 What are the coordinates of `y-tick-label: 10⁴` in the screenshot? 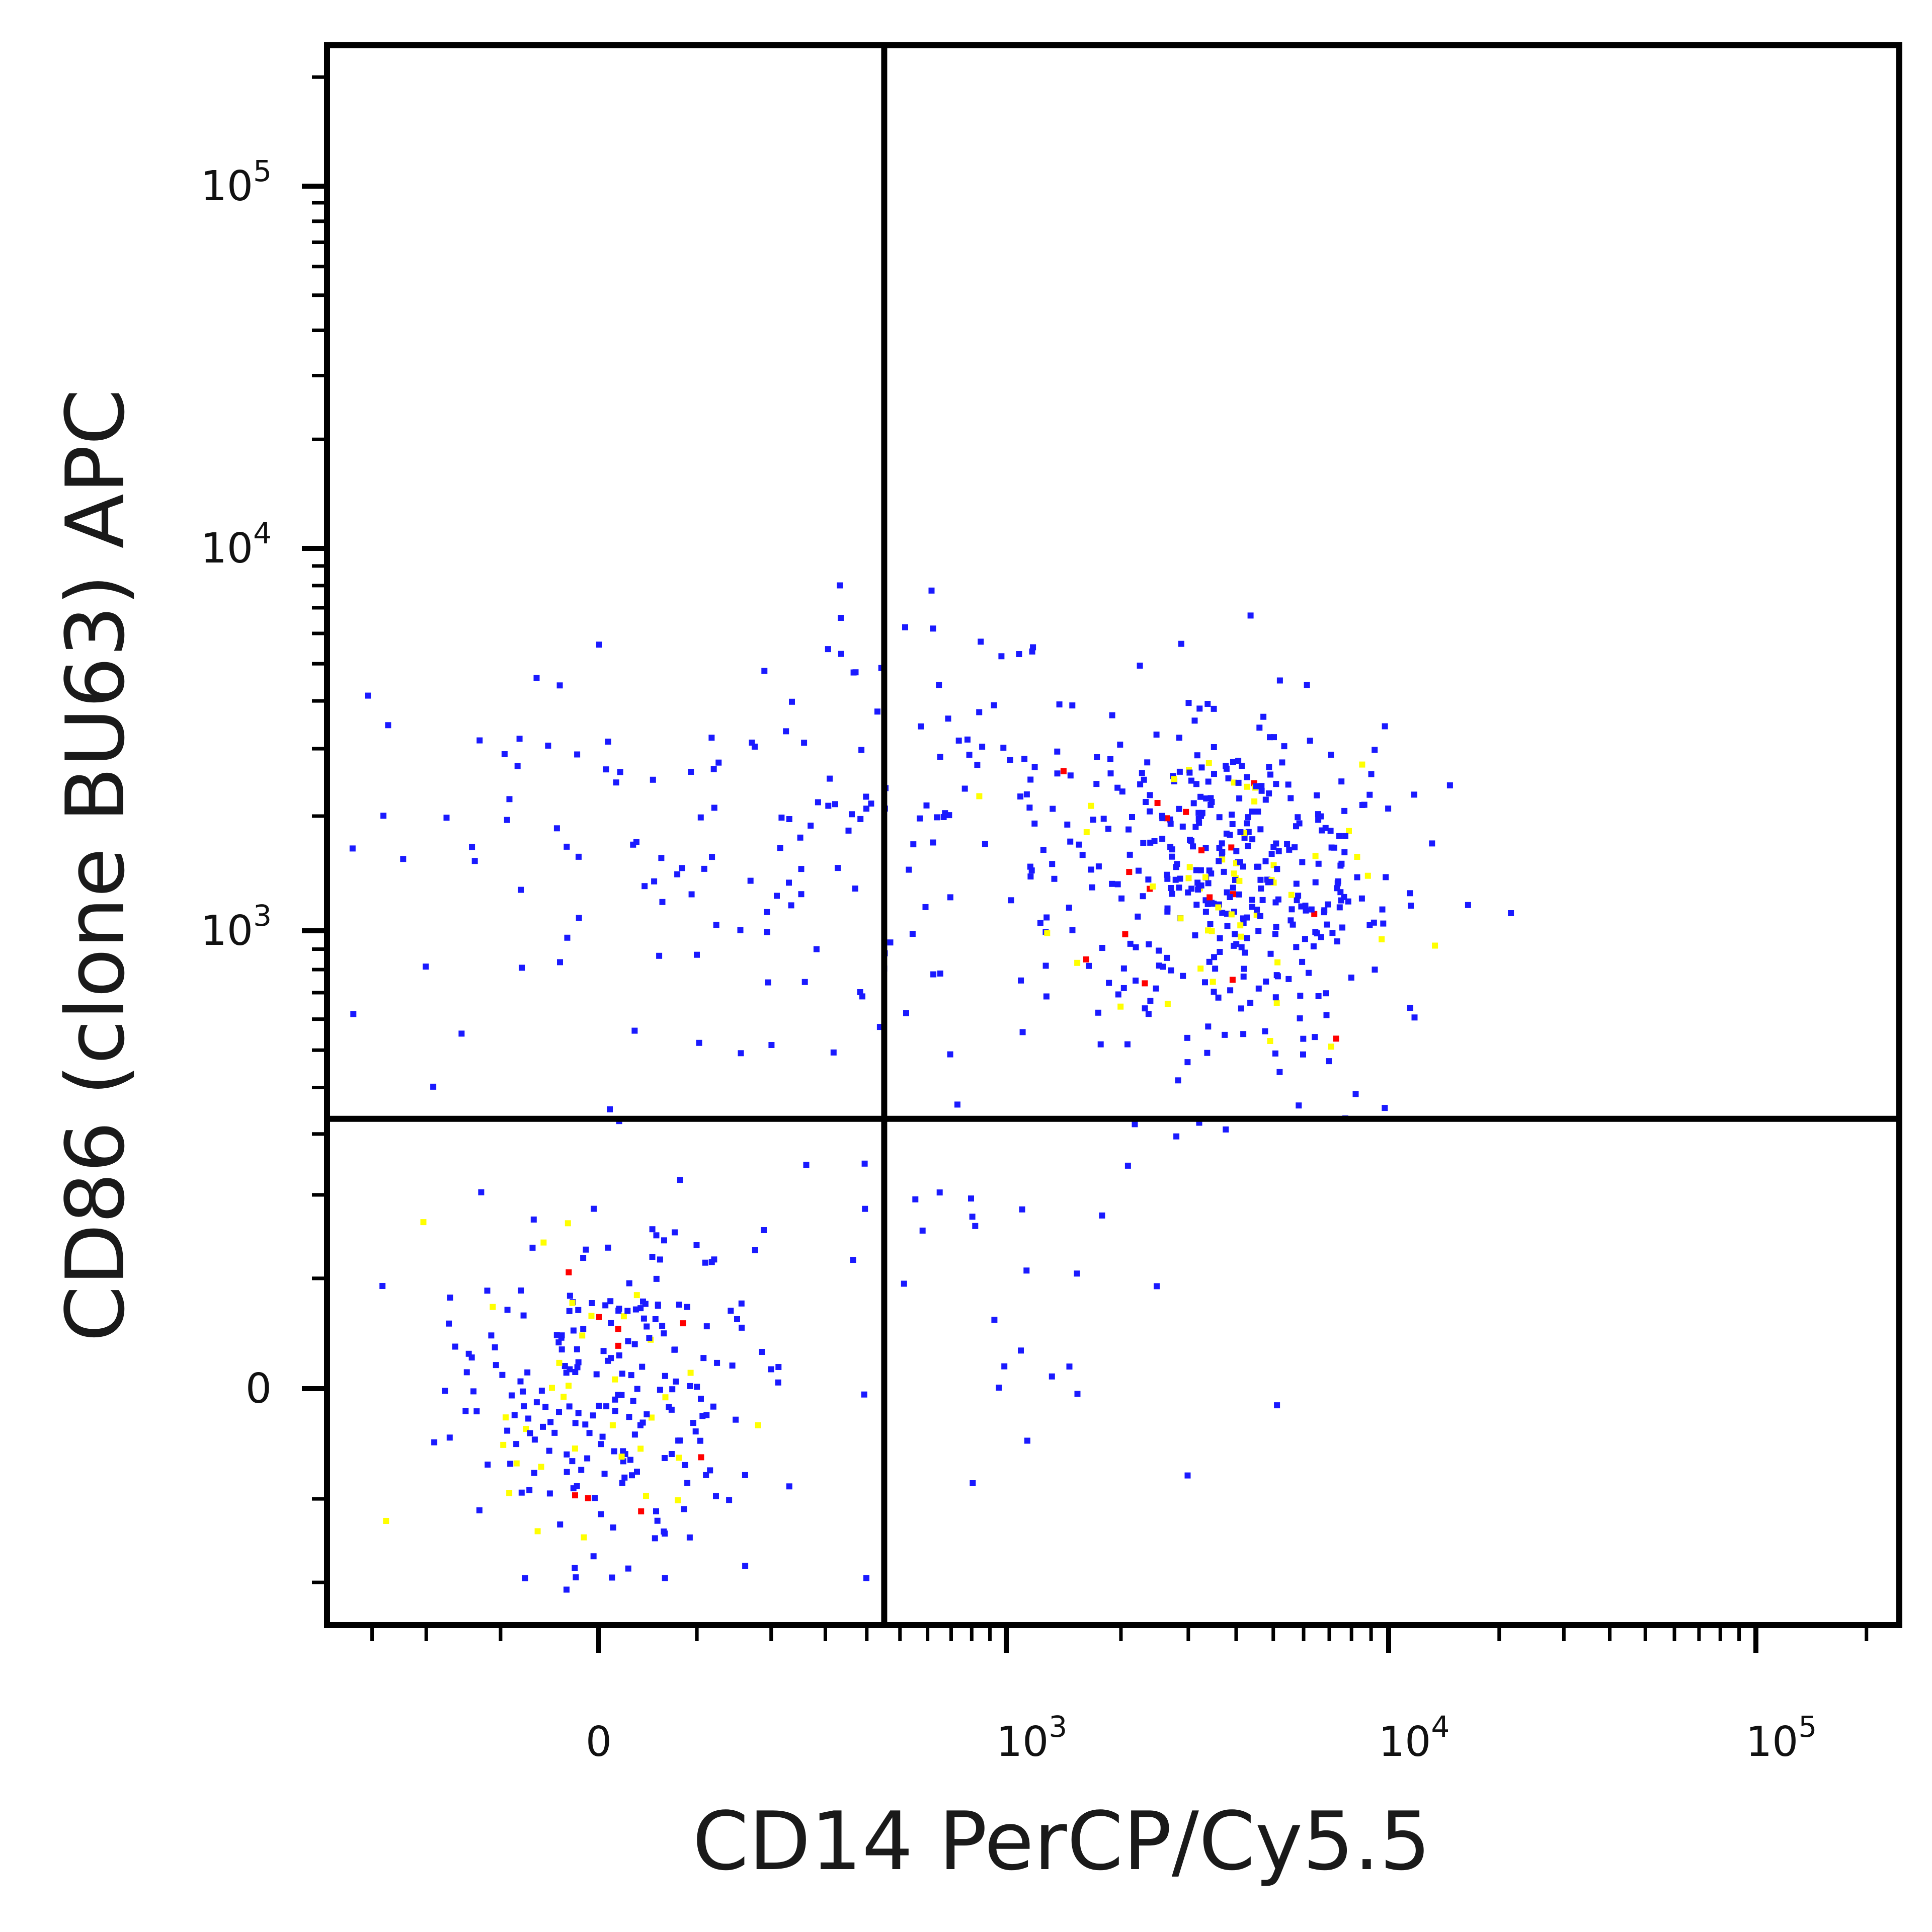 It's located at (237, 545).